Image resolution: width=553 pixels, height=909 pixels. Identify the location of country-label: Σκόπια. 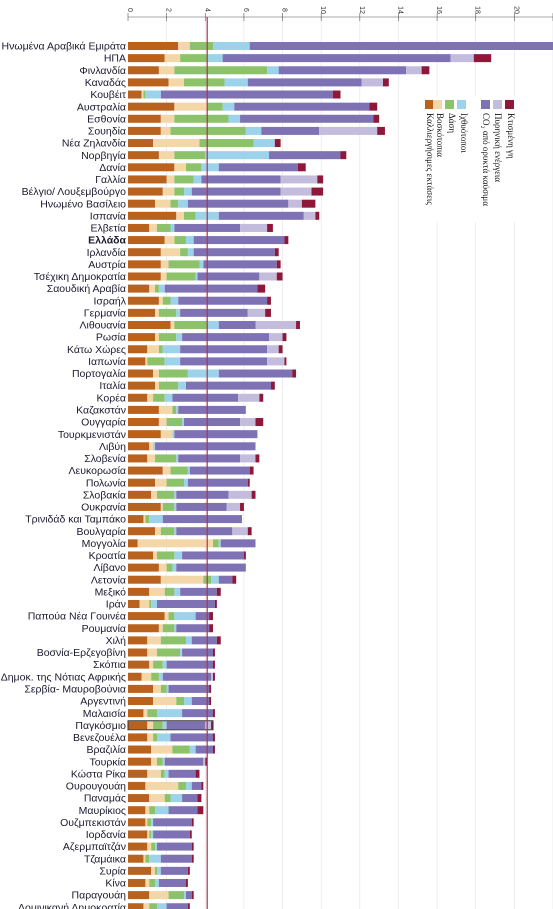
(109, 665).